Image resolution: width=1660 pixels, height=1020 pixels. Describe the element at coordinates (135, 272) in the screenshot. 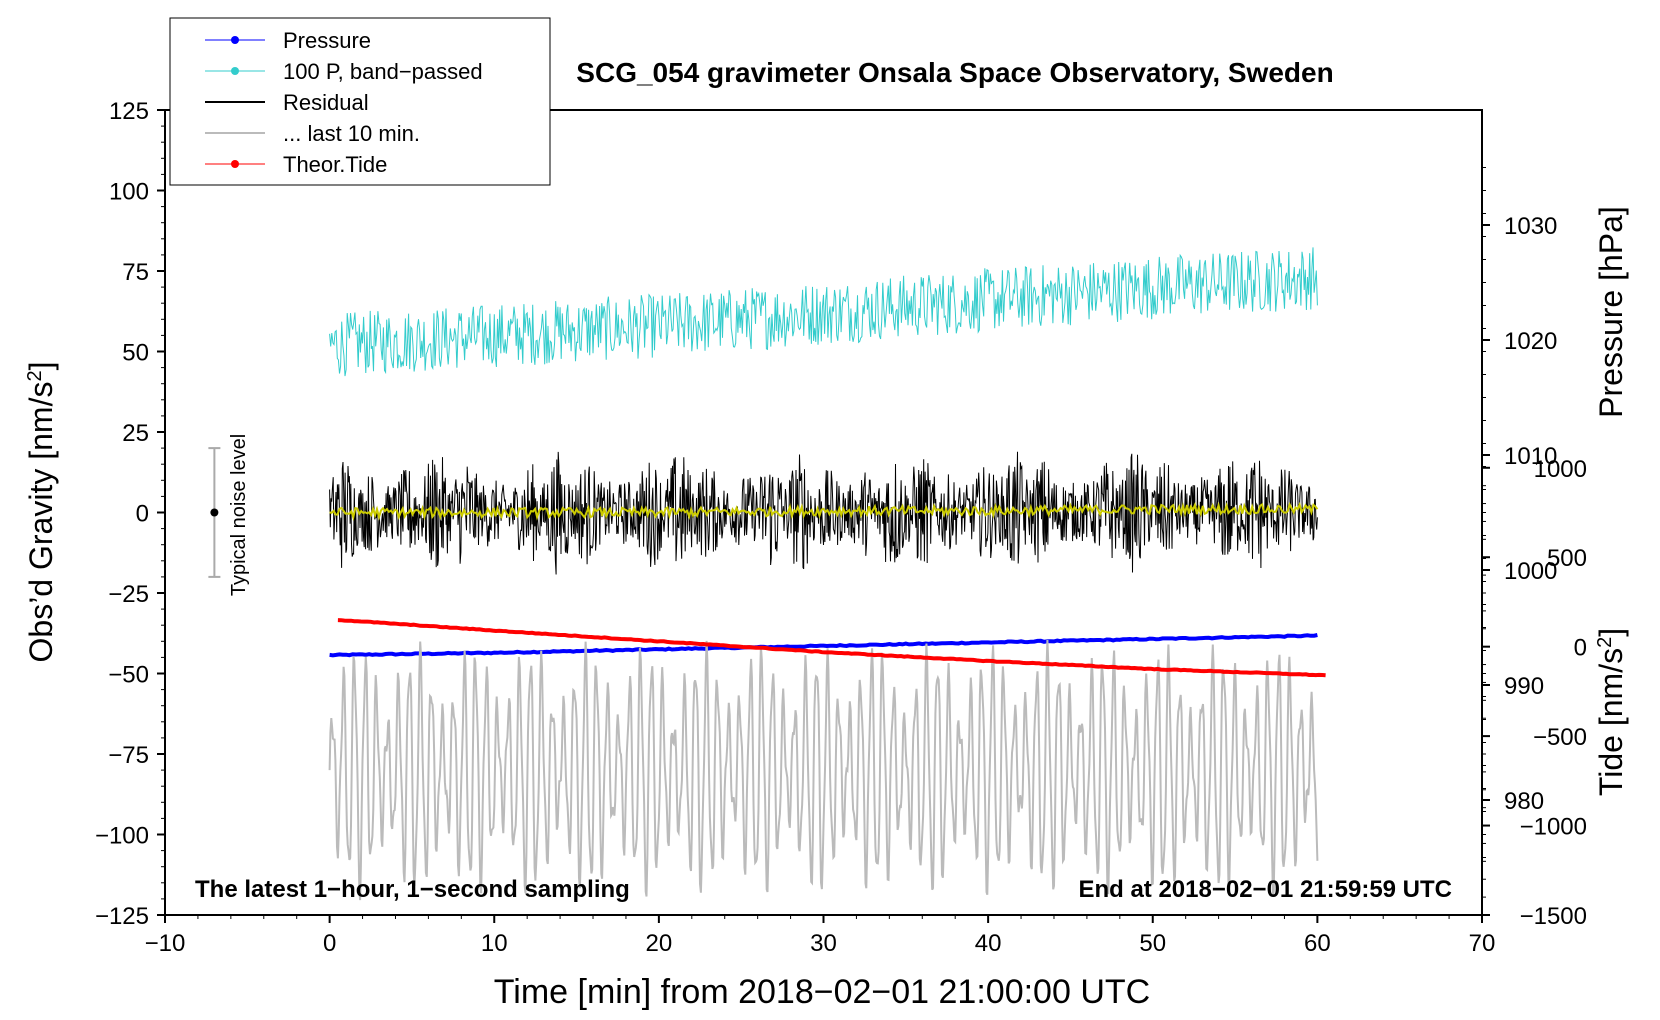

I see `y-tick-label: 75` at that location.